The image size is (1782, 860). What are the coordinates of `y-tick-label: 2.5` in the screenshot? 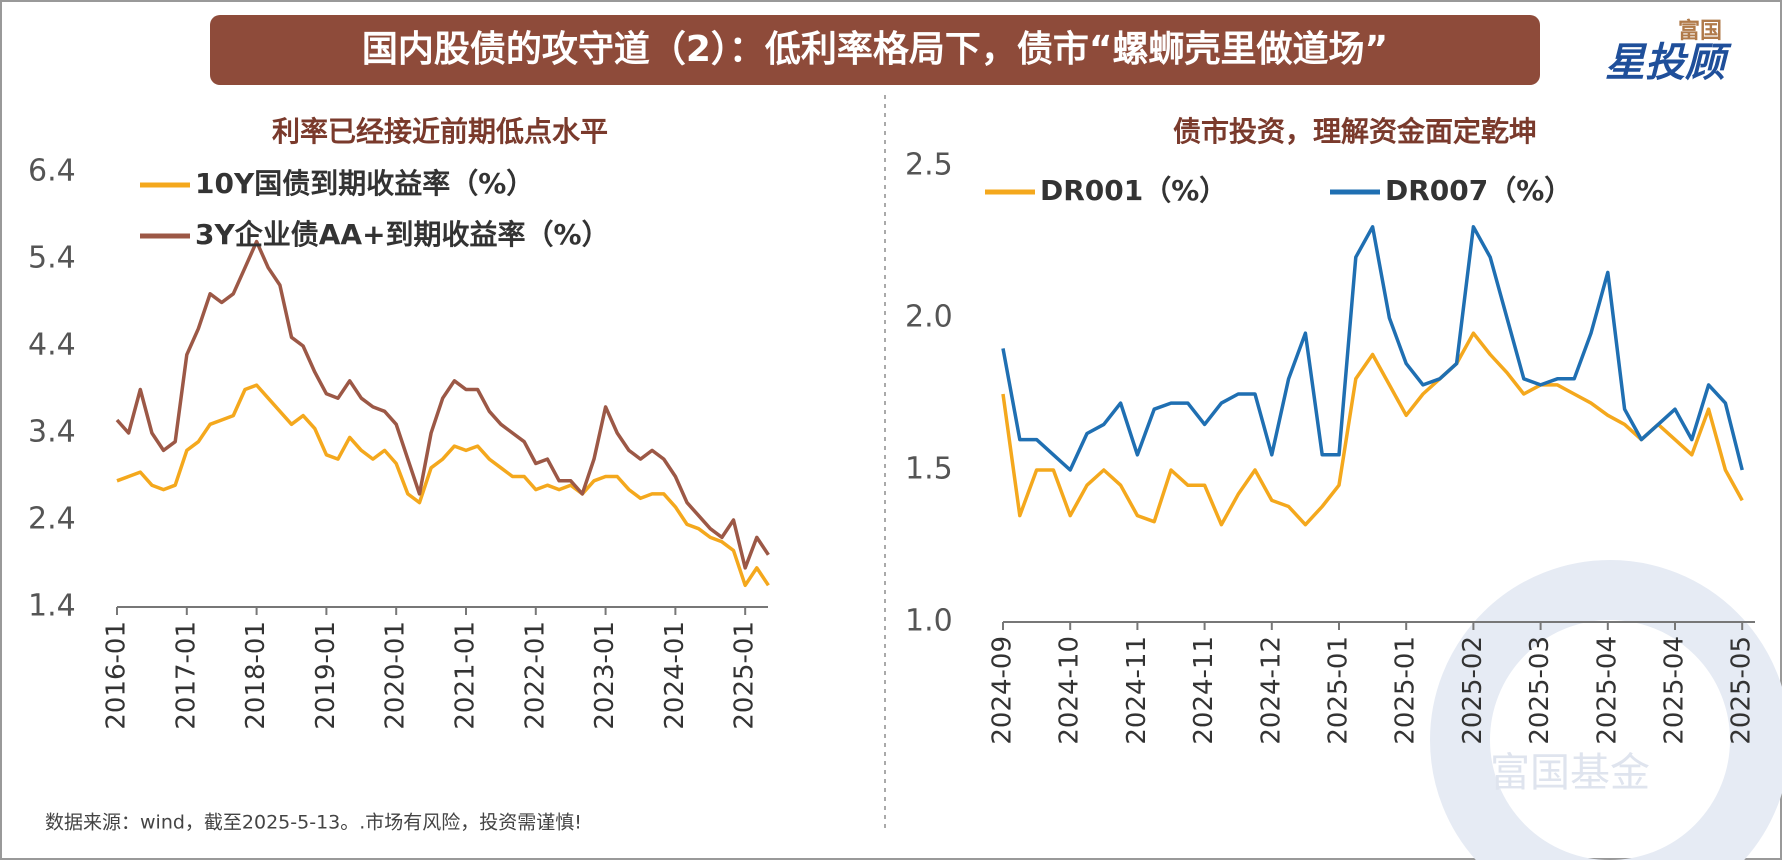 It's located at (929, 165).